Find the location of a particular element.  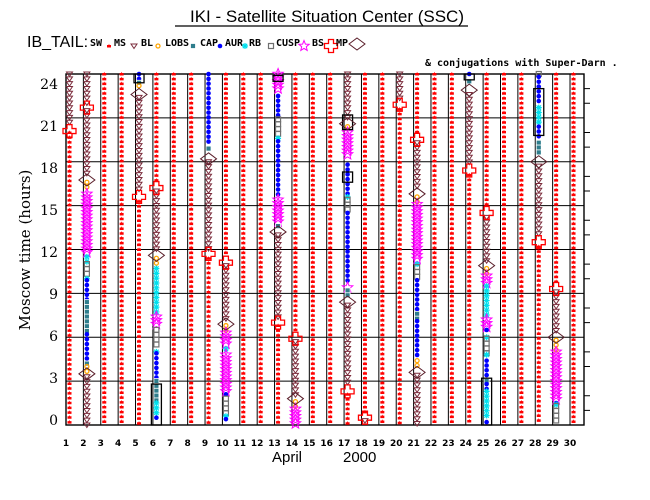

legend-label-ms: MS is located at coordinates (120, 43).